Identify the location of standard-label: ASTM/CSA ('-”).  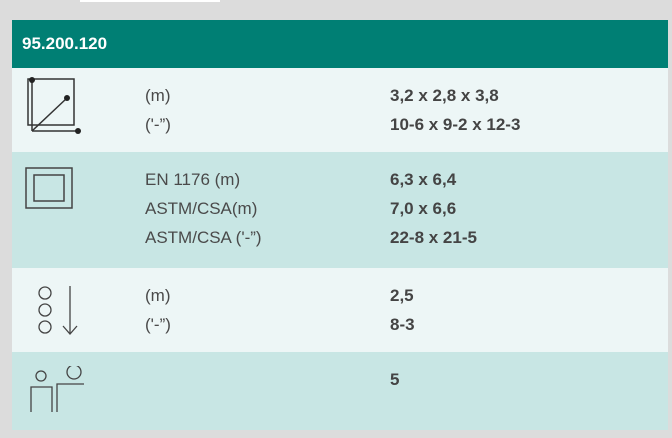
(203, 237).